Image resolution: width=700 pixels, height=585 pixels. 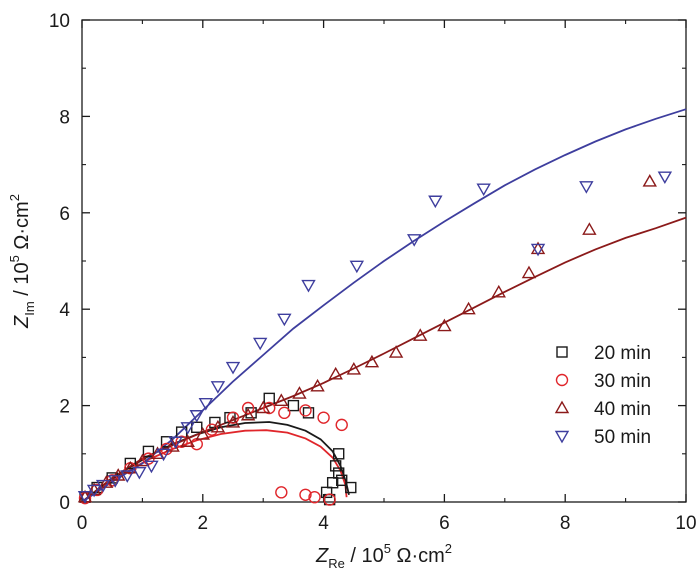 What do you see at coordinates (64, 310) in the screenshot?
I see `y-tick-label: 4` at bounding box center [64, 310].